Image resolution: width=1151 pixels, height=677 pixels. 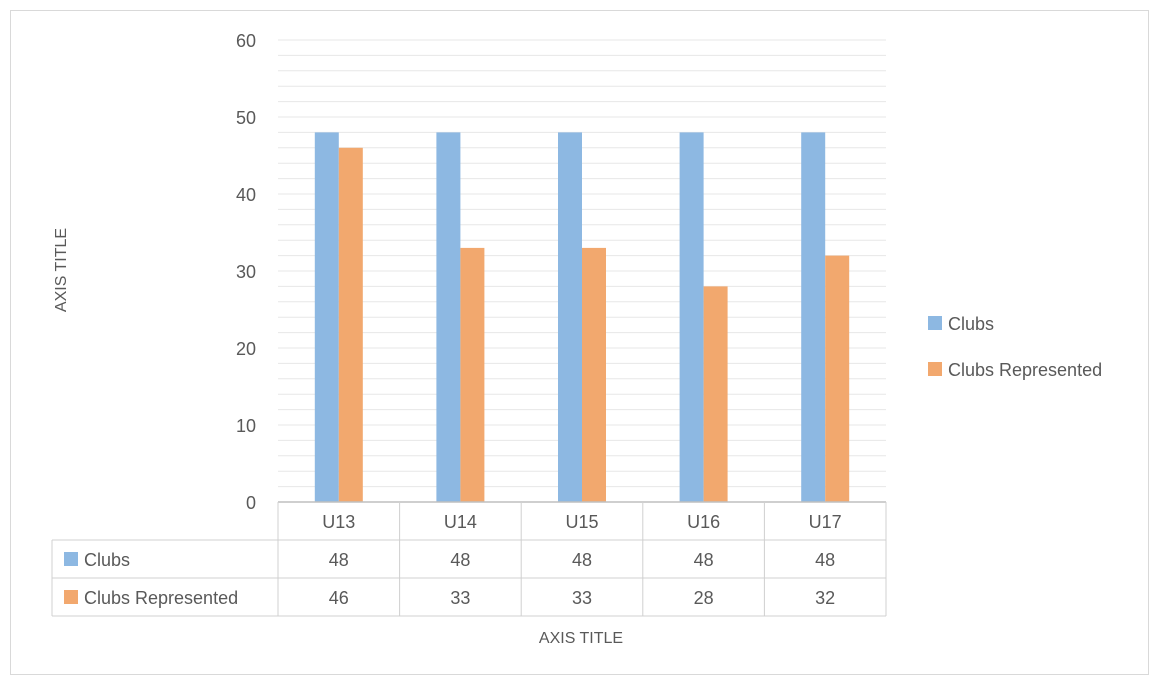 What do you see at coordinates (460, 522) in the screenshot?
I see `x-tick-label: U14` at bounding box center [460, 522].